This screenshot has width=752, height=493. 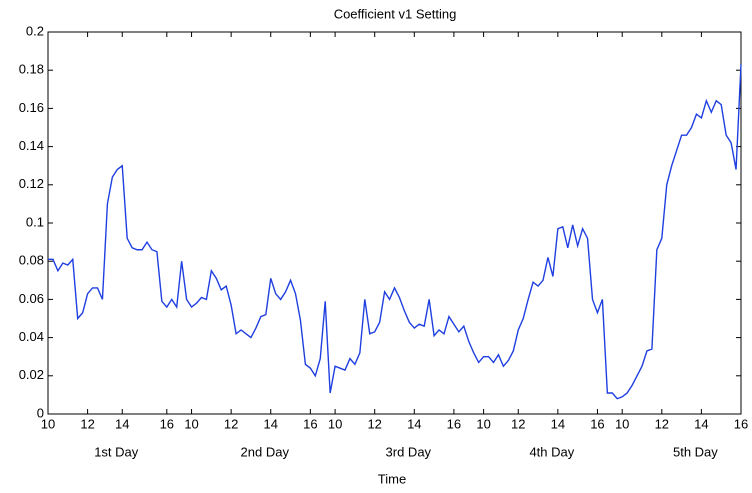 What do you see at coordinates (409, 451) in the screenshot?
I see `day-label: 3rd Day` at bounding box center [409, 451].